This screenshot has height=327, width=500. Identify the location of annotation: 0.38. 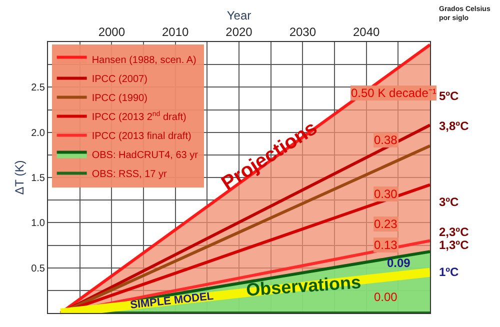
(386, 140).